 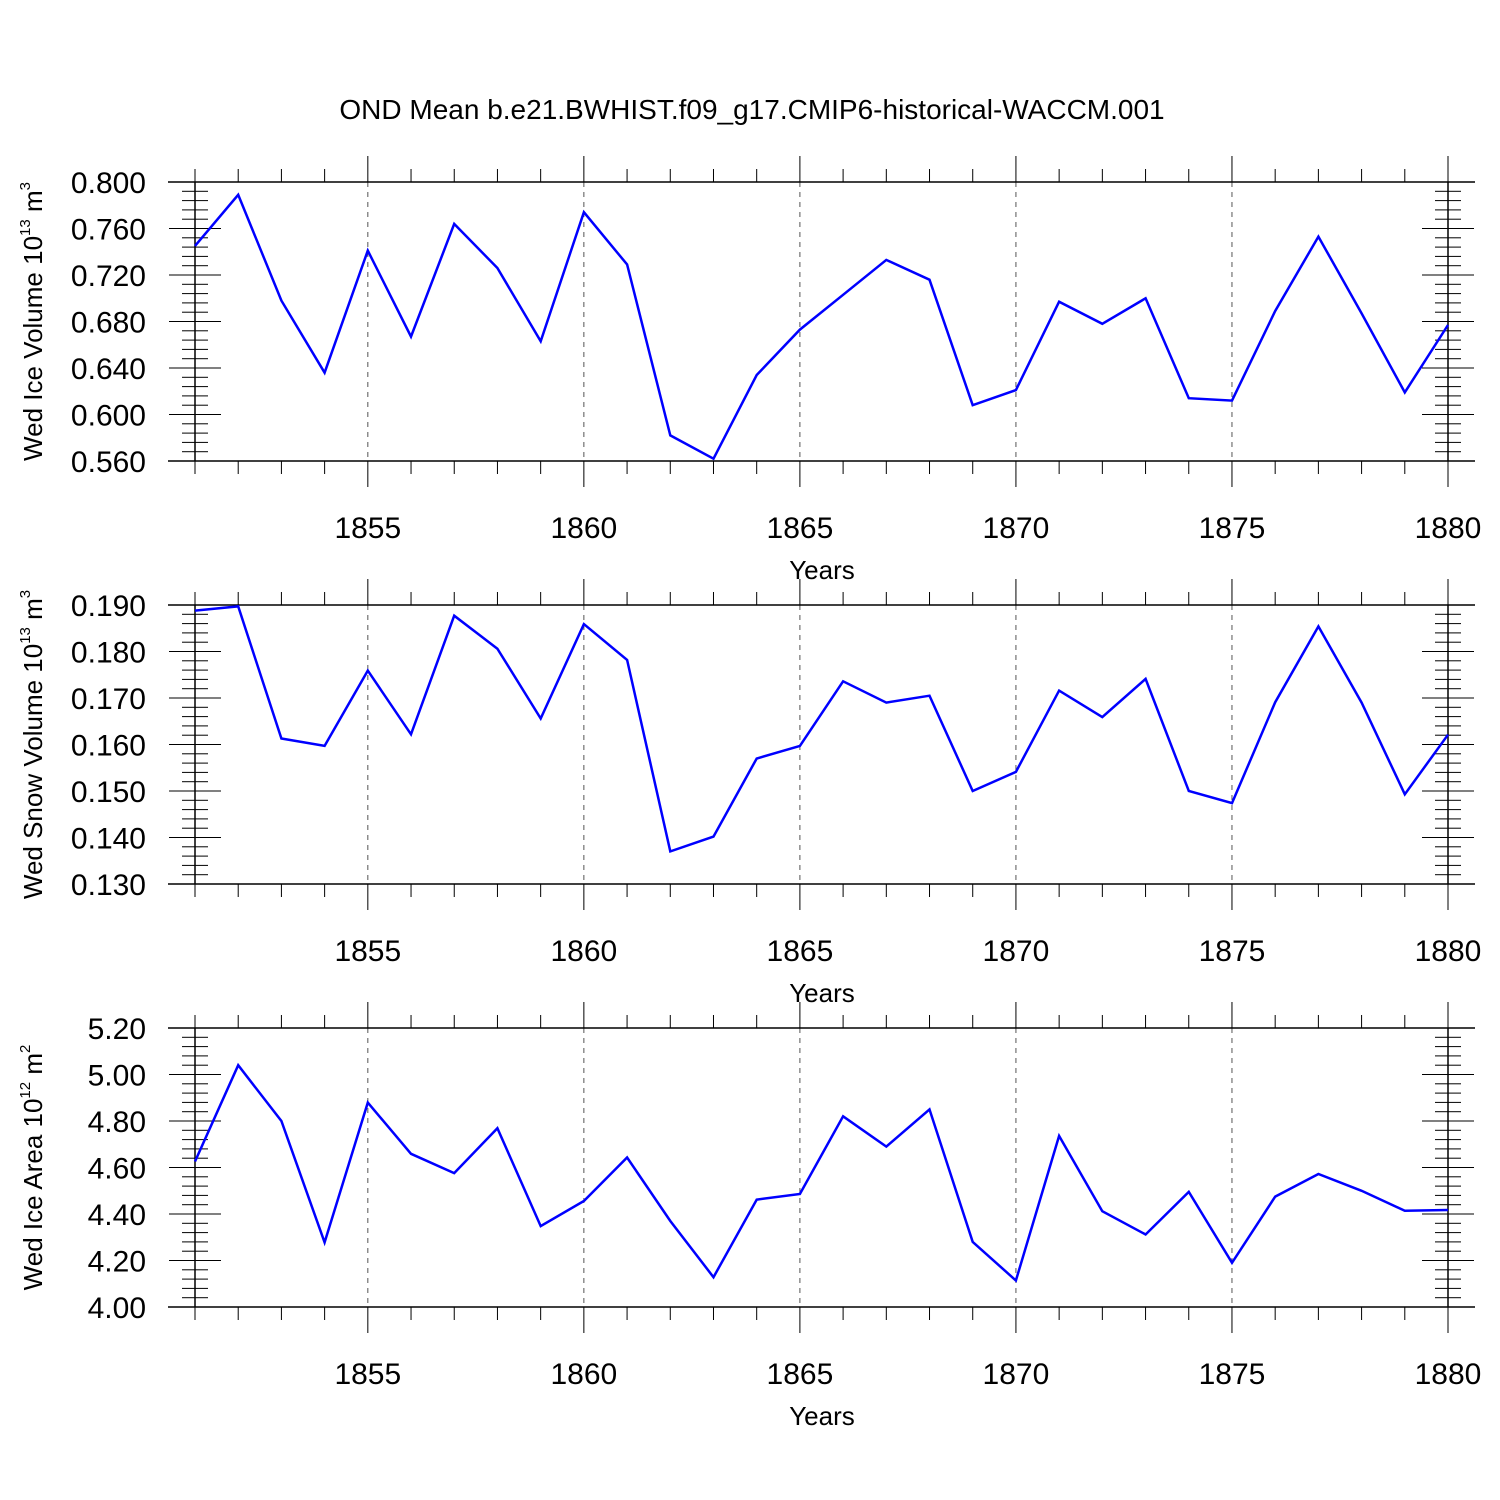 What do you see at coordinates (108, 885) in the screenshot?
I see `y-tick-label: 0.130` at bounding box center [108, 885].